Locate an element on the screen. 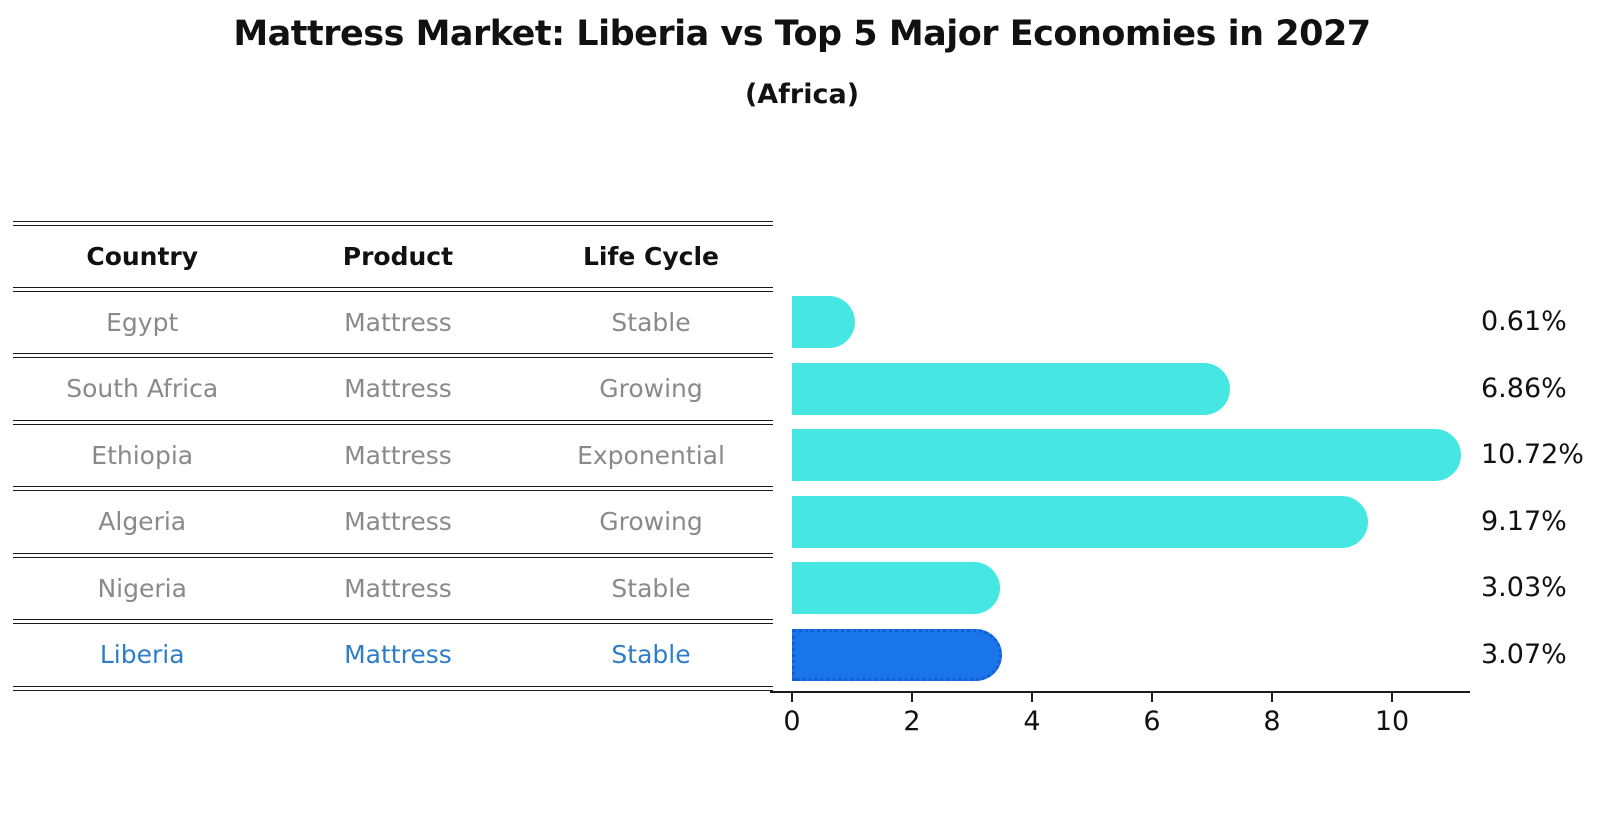  bar-egypt is located at coordinates (823, 322).